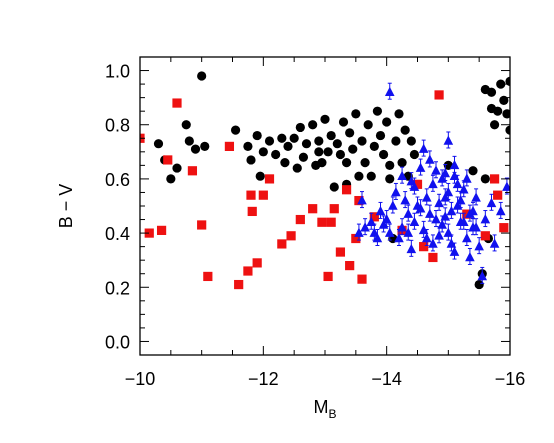 The image size is (554, 443). What do you see at coordinates (263, 379) in the screenshot?
I see `x-tick-label: −12` at bounding box center [263, 379].